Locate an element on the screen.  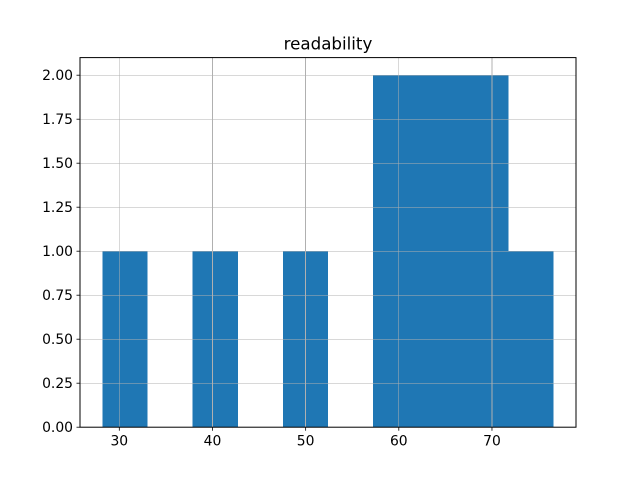
x-tick-label: 70 is located at coordinates (492, 442).